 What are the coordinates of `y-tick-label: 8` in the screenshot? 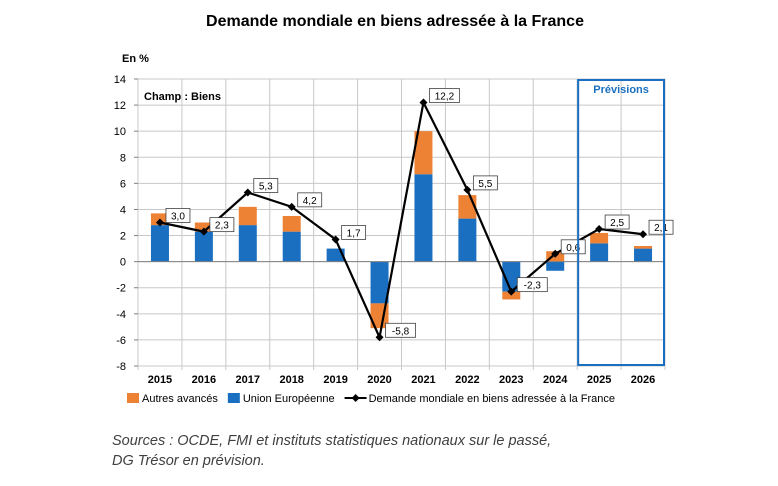 It's located at (123, 158).